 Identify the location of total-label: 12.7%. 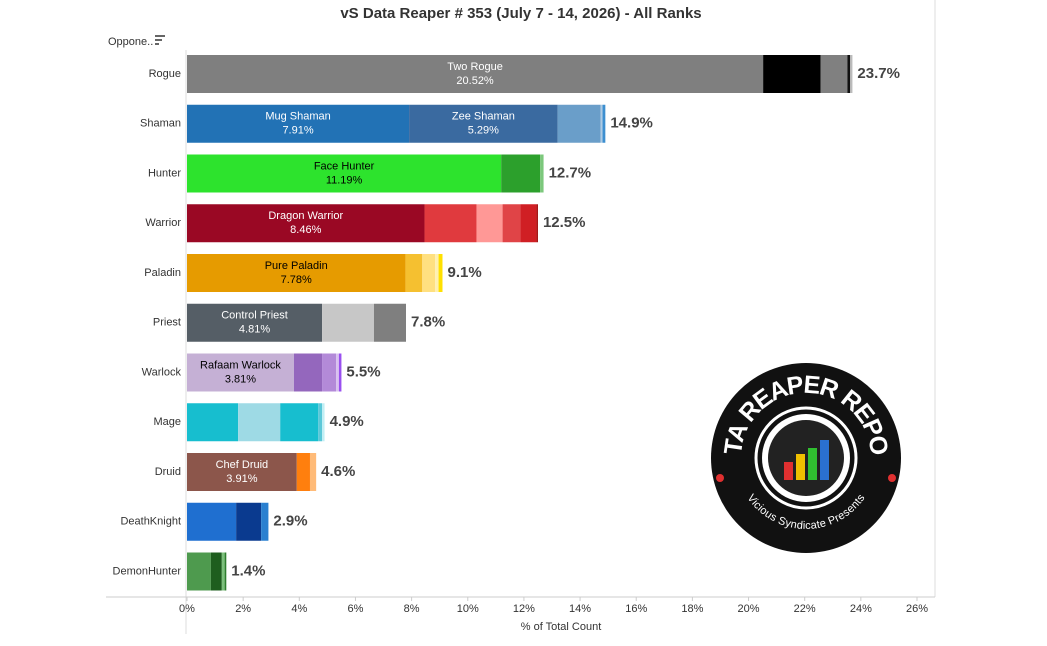
(570, 172).